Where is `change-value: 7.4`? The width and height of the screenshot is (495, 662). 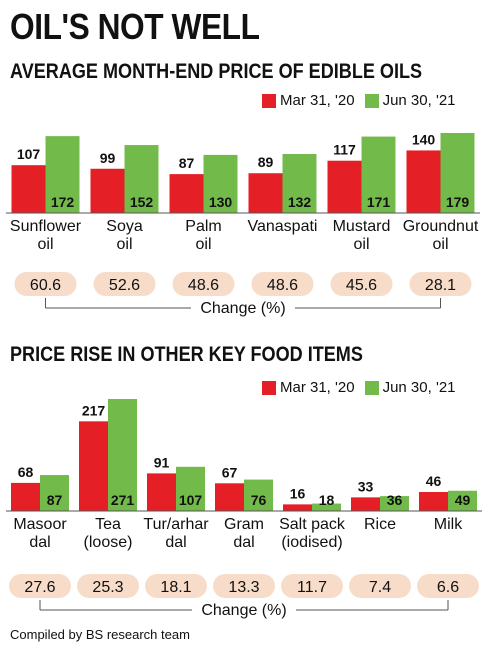 change-value: 7.4 is located at coordinates (380, 587).